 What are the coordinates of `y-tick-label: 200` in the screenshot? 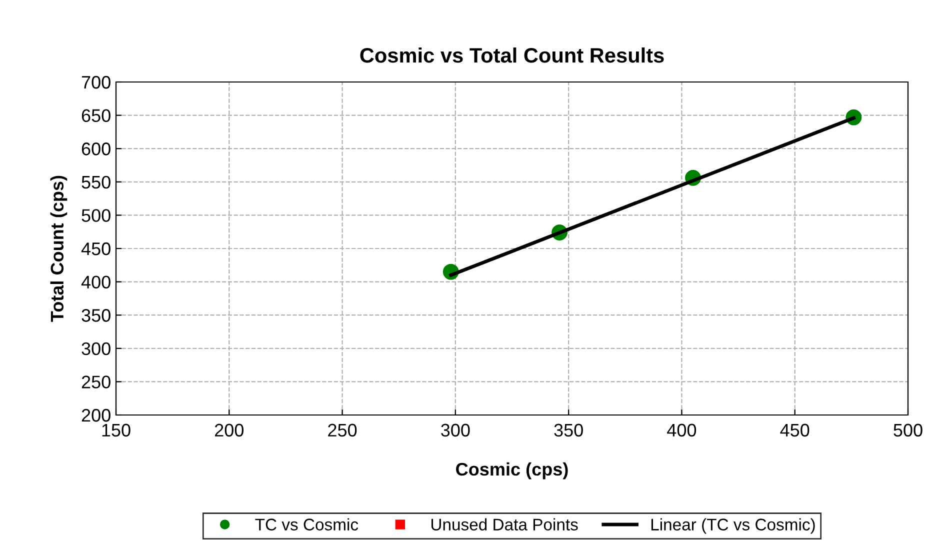 It's located at (96, 415).